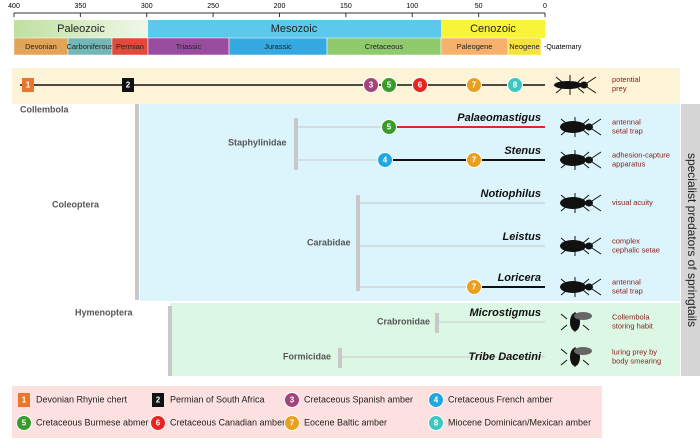 This screenshot has height=447, width=700. I want to click on period-bar, so click(524, 46).